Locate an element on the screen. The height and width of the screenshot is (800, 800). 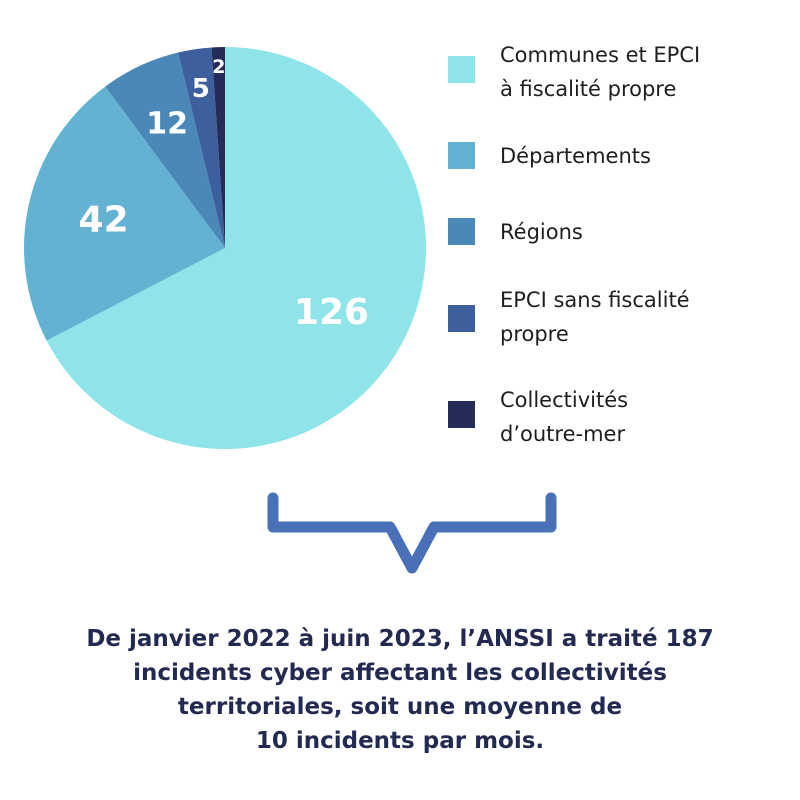
legend-label-communes: Communes et EPCI à fiscalité propre is located at coordinates (645, 72).